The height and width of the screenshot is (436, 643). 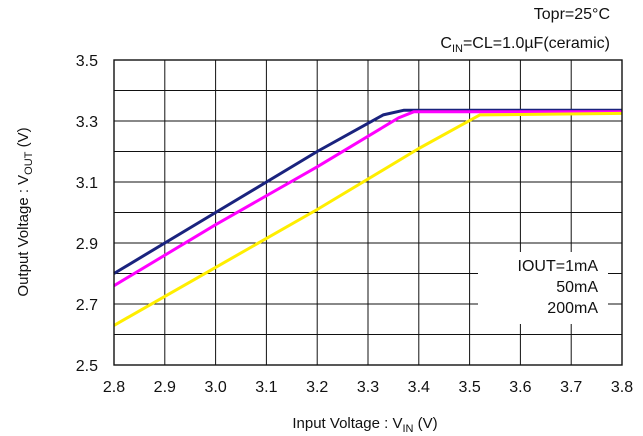 I want to click on condition-temperature: Topr=25°C, so click(x=572, y=14).